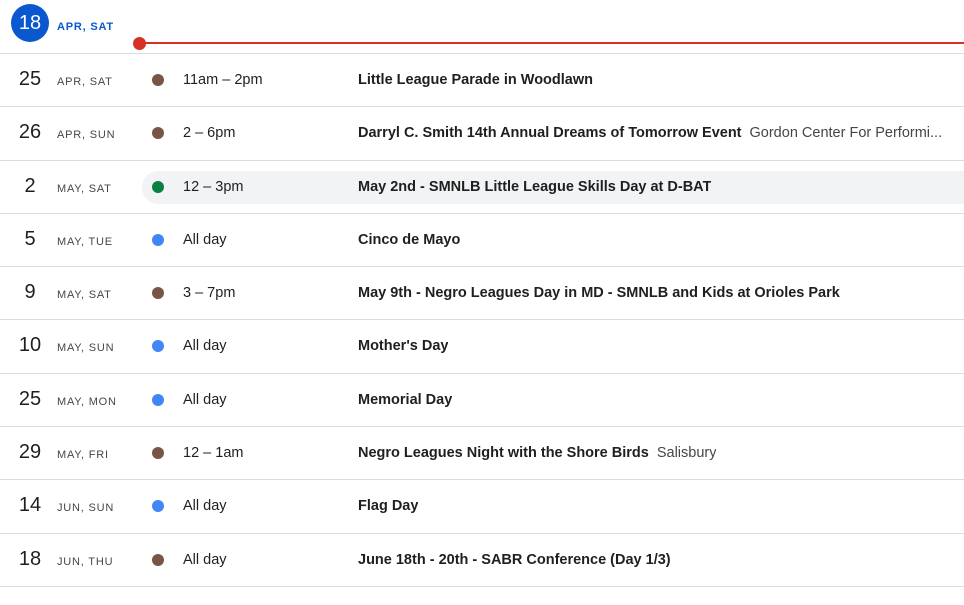  I want to click on event-item: Mother's Day, so click(403, 346).